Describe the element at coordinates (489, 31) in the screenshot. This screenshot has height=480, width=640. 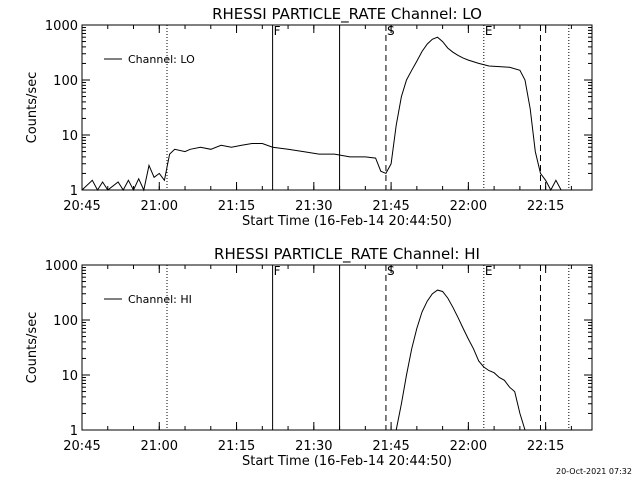
I see `panel-1-event-marker-label: E` at that location.